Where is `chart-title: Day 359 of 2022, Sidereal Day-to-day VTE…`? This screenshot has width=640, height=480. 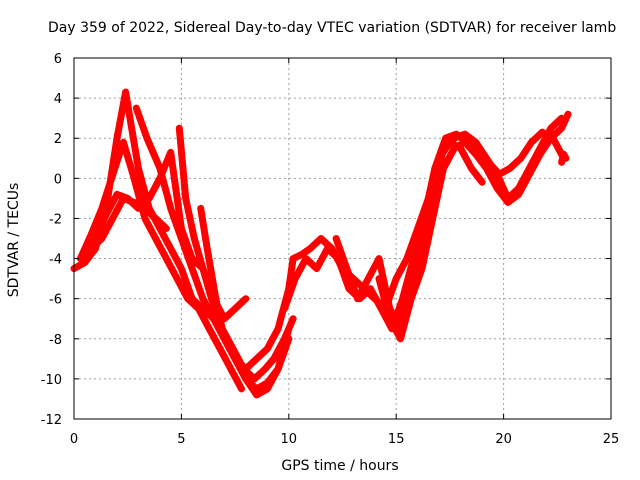 chart-title: Day 359 of 2022, Sidereal Day-to-day VTE… is located at coordinates (332, 28).